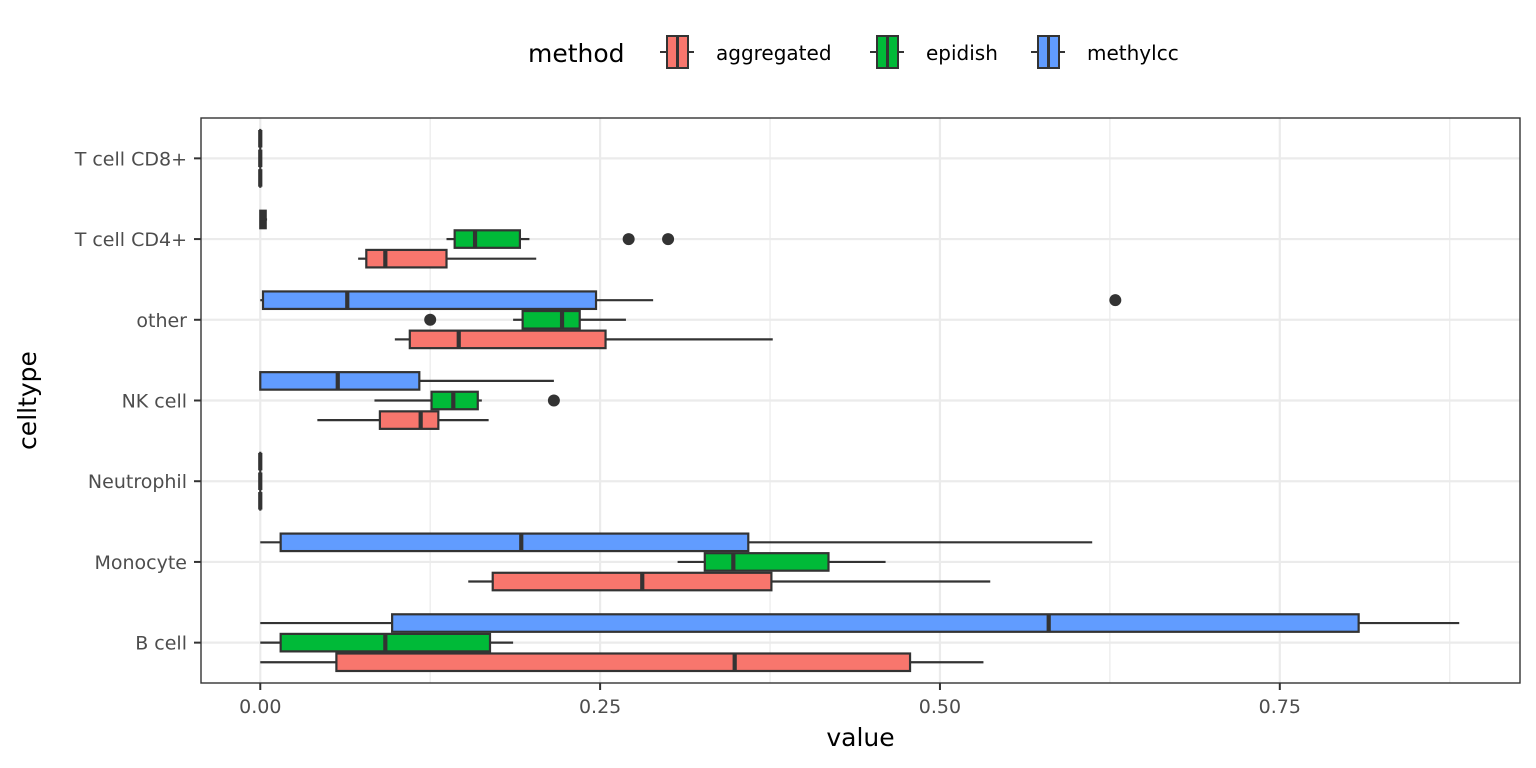 The height and width of the screenshot is (768, 1536). Describe the element at coordinates (387, 642) in the screenshot. I see `box-epidish-b-cell` at that location.